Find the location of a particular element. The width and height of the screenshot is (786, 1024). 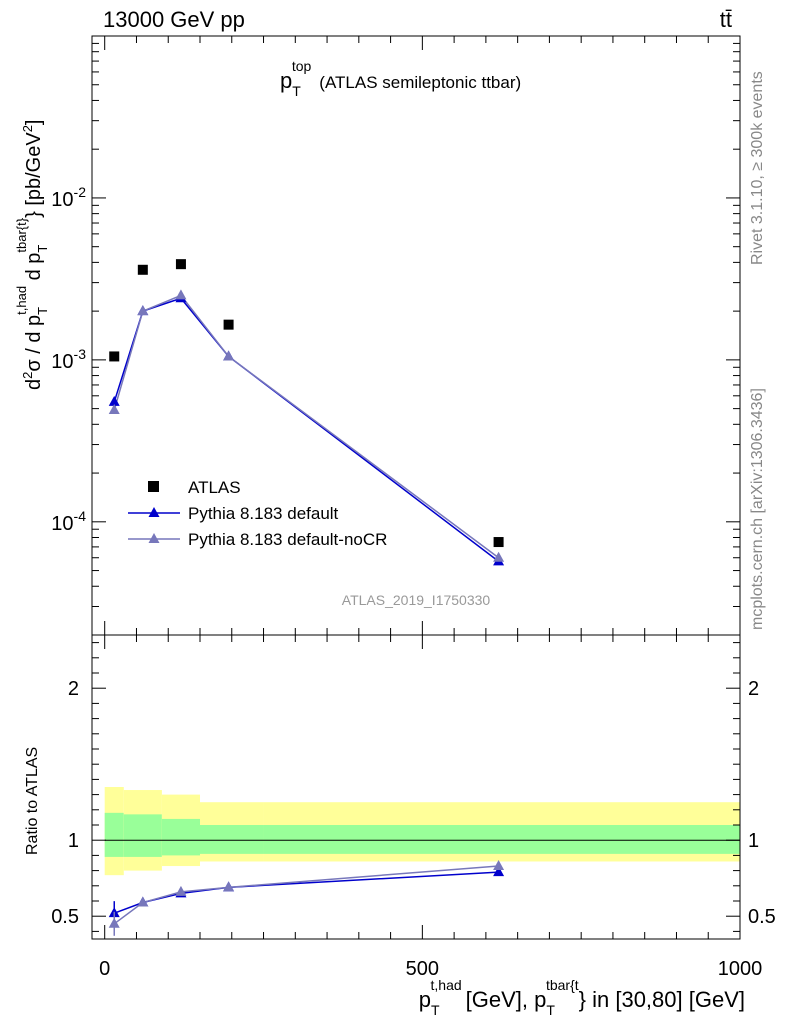

y-tick-label: 10⁻³ is located at coordinates (68, 359).